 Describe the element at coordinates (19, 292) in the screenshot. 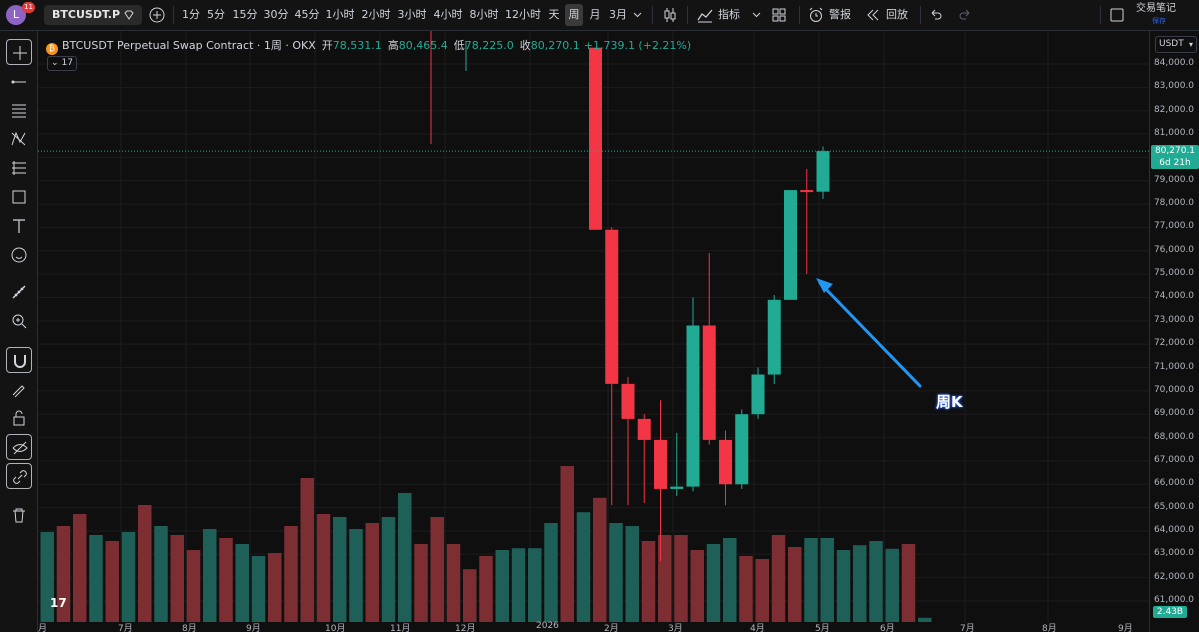

I see `ruler-tool` at that location.